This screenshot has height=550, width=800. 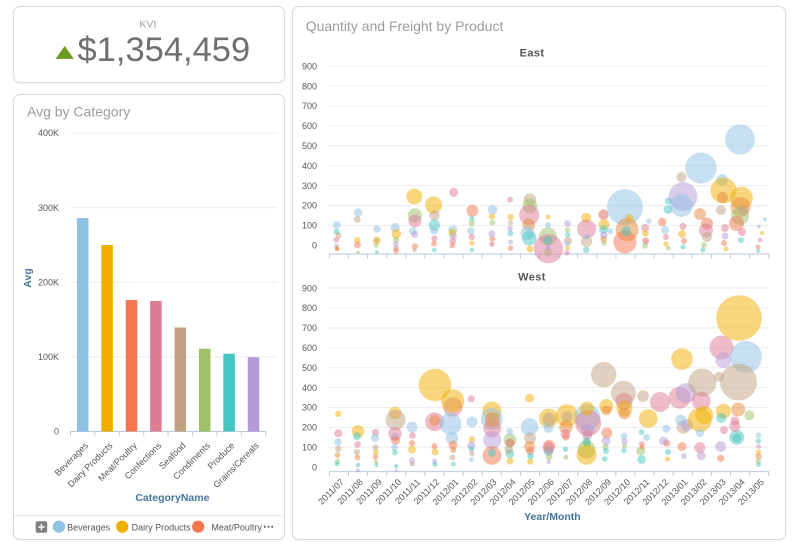 I want to click on svg-text: East, so click(x=532, y=54).